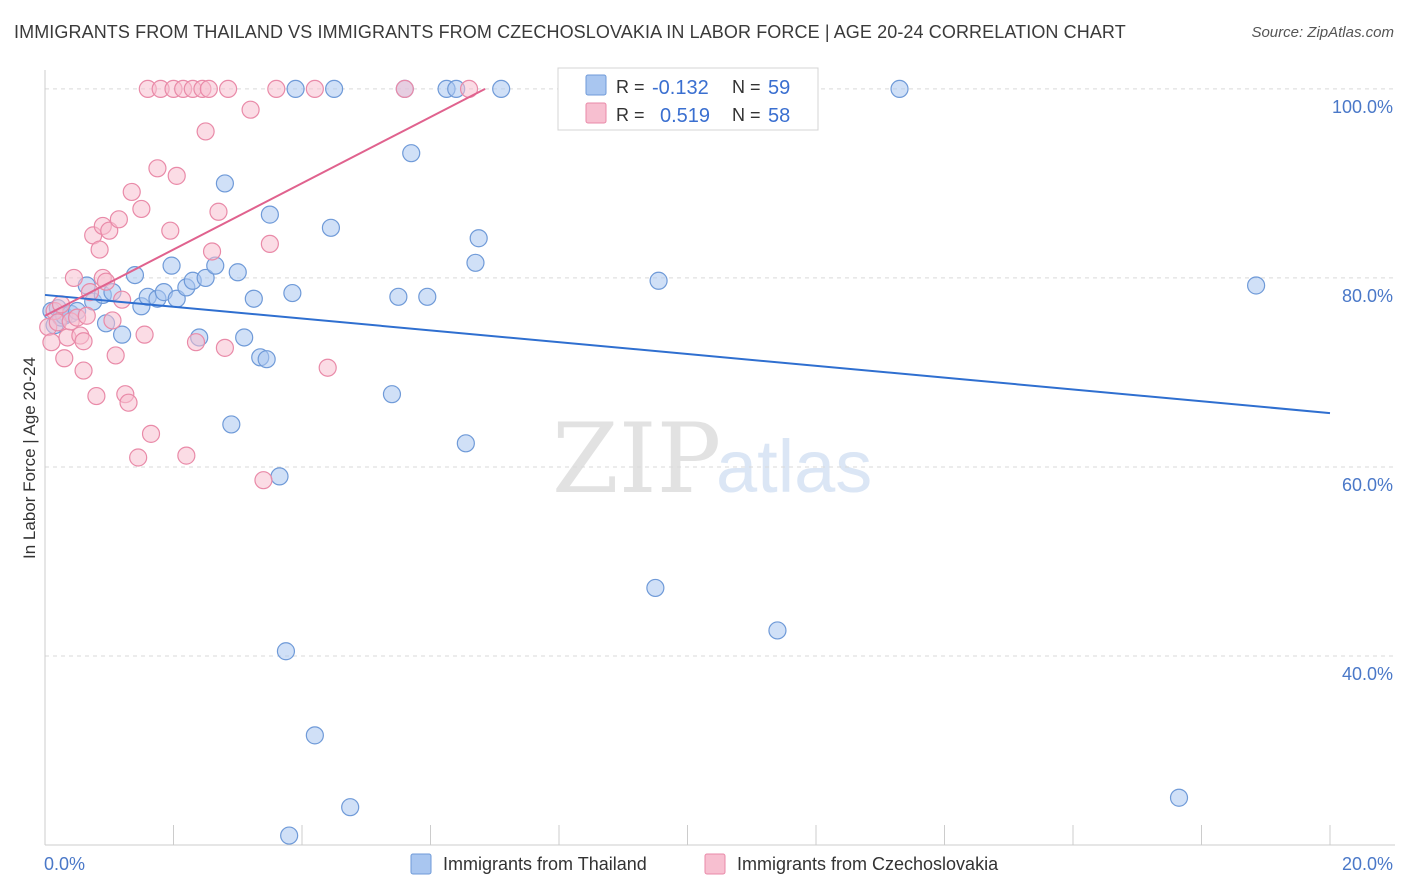  I want to click on x-tick-label: 0.0%, so click(64, 864).